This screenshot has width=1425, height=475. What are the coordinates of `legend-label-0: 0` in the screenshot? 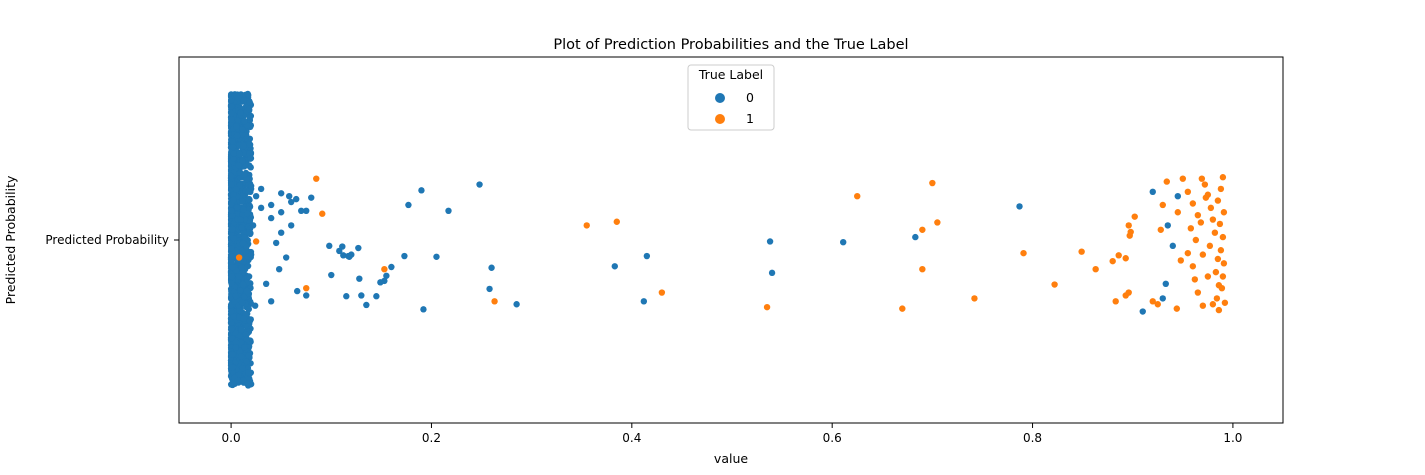 It's located at (750, 97).